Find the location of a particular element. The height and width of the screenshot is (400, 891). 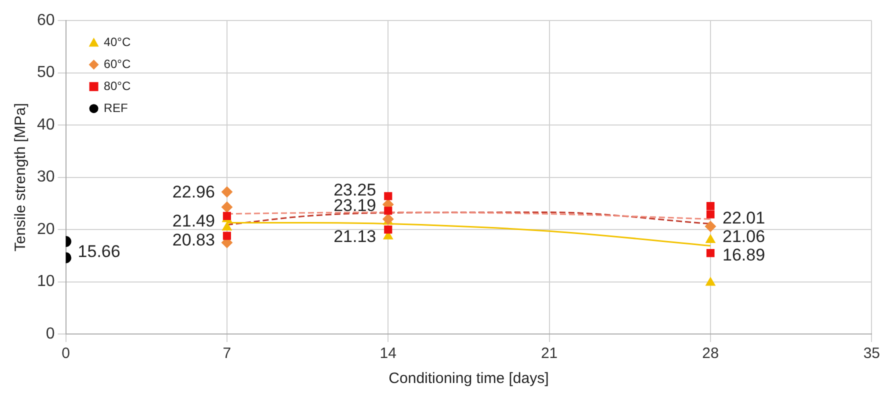

y-tick-label: 0 is located at coordinates (50, 333).